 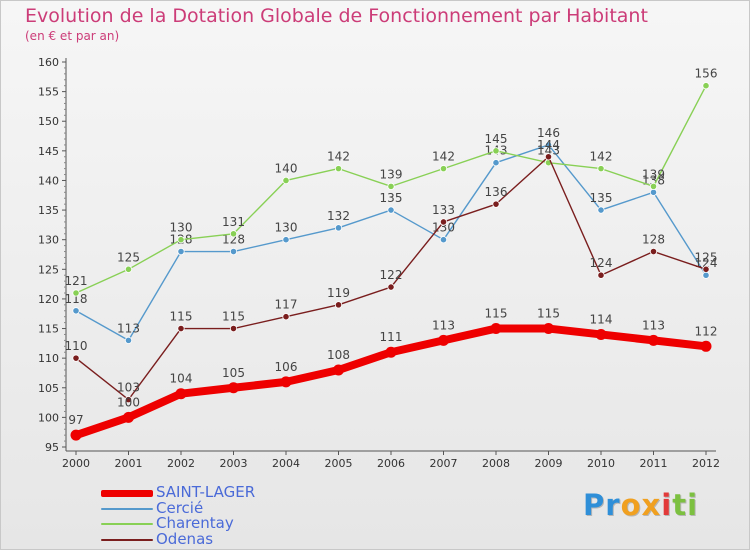 What do you see at coordinates (128, 402) in the screenshot?
I see `data-label-saint-lager: 100` at bounding box center [128, 402].